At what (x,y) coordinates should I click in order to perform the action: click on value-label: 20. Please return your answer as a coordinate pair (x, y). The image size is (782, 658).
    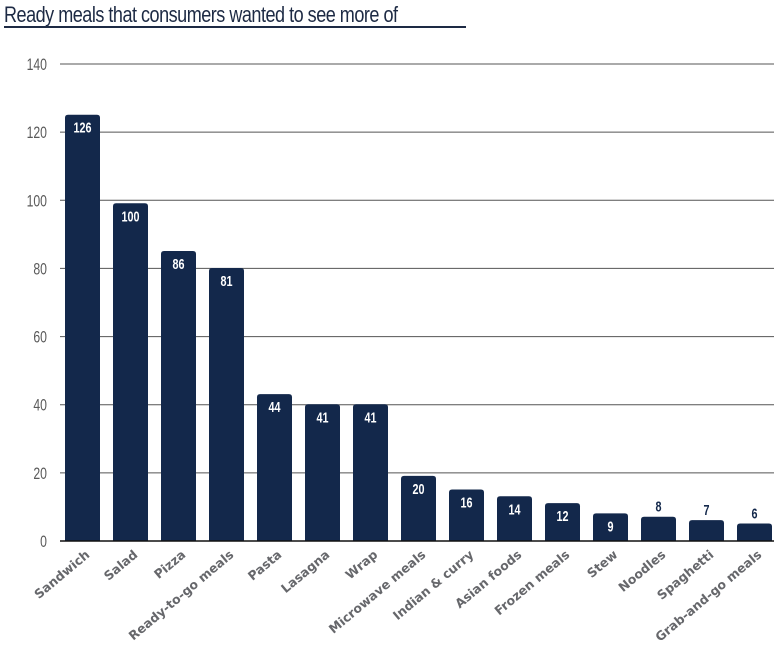
    Looking at the image, I should click on (419, 488).